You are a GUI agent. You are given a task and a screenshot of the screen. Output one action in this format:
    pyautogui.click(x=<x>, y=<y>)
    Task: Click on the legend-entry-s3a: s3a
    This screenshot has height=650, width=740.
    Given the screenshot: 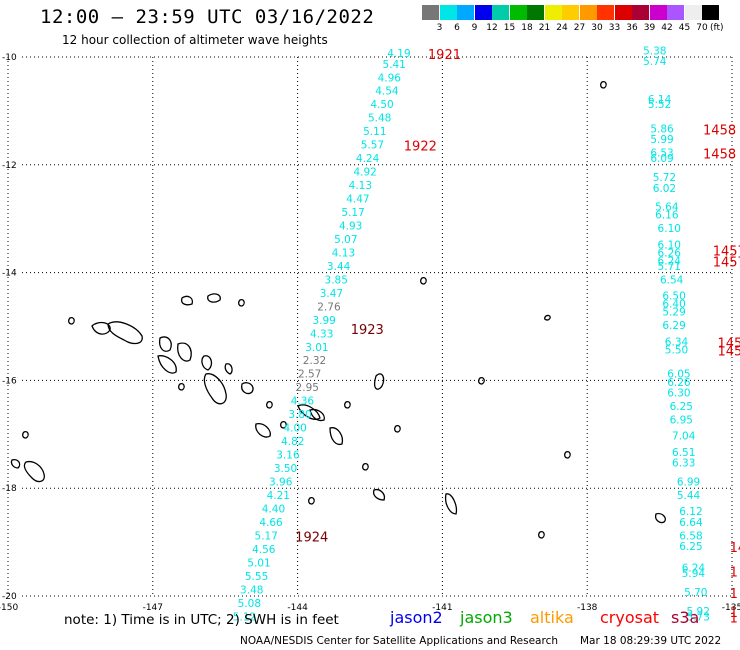 What is the action you would take?
    pyautogui.click(x=685, y=617)
    